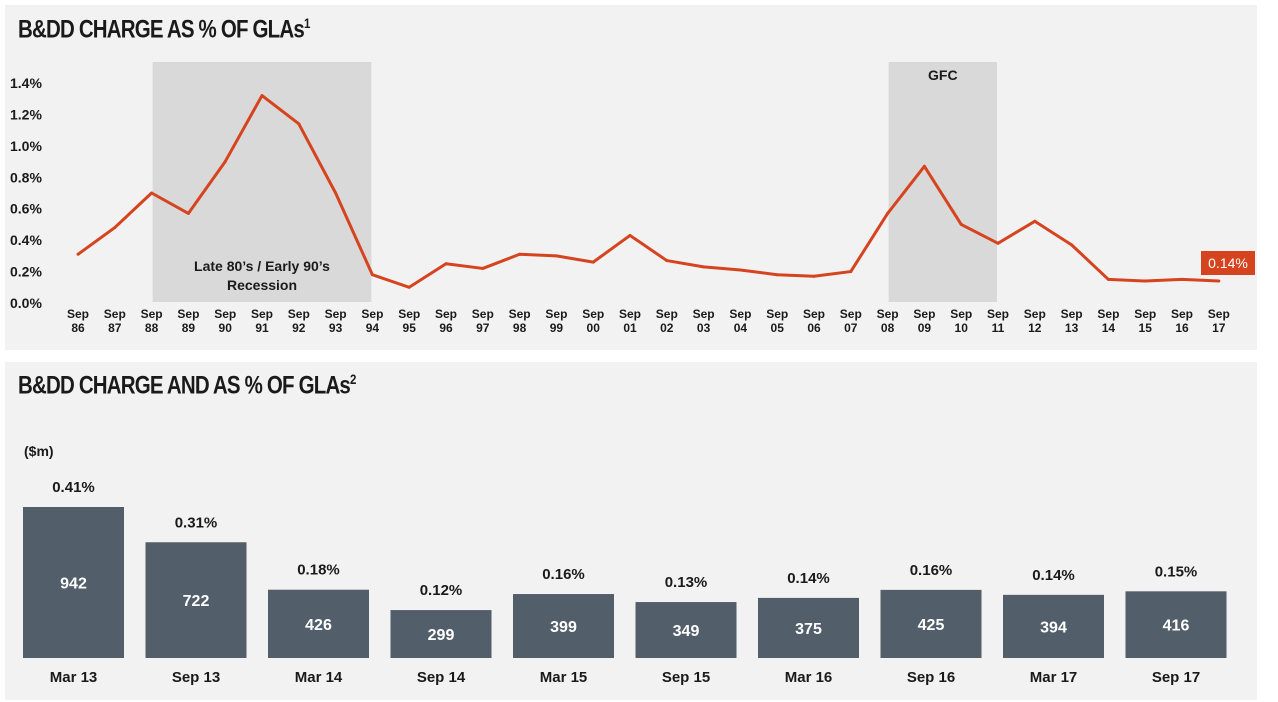 The image size is (1278, 702). I want to click on x-tick-label: Sep 90, so click(225, 321).